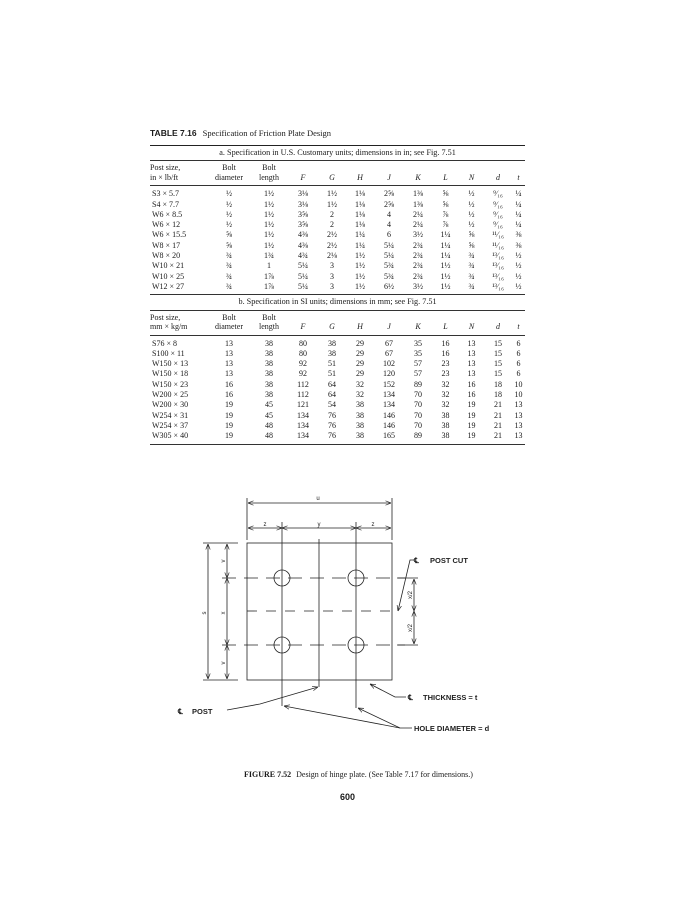 The width and height of the screenshot is (695, 900). I want to click on value-cell: 54, so click(332, 405).